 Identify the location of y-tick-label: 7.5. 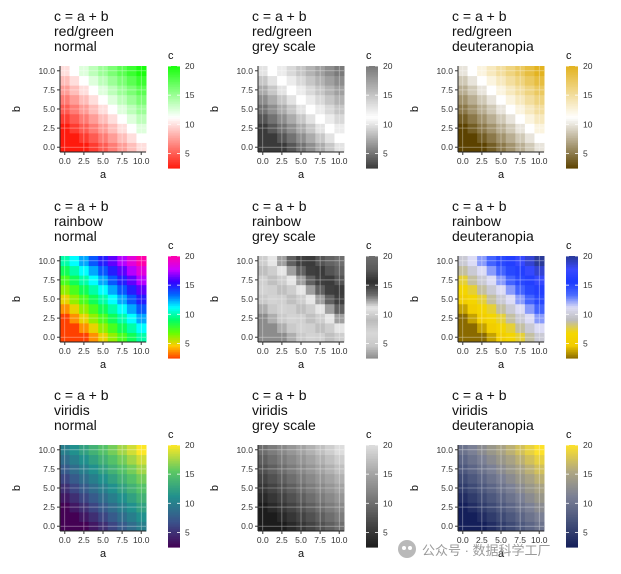
(49, 280).